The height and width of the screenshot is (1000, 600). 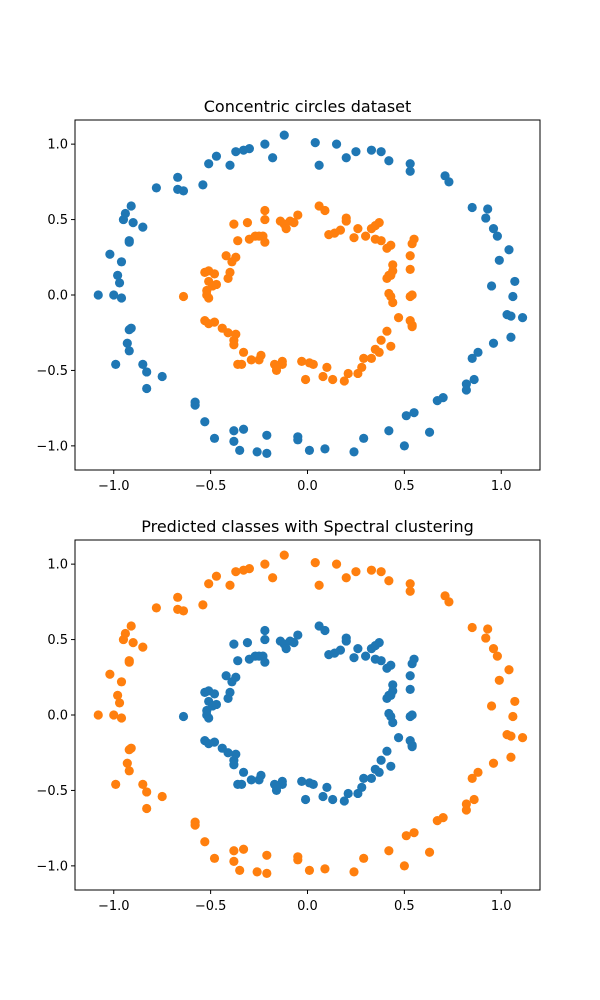 What do you see at coordinates (404, 486) in the screenshot?
I see `x-tick-label: 0.5` at bounding box center [404, 486].